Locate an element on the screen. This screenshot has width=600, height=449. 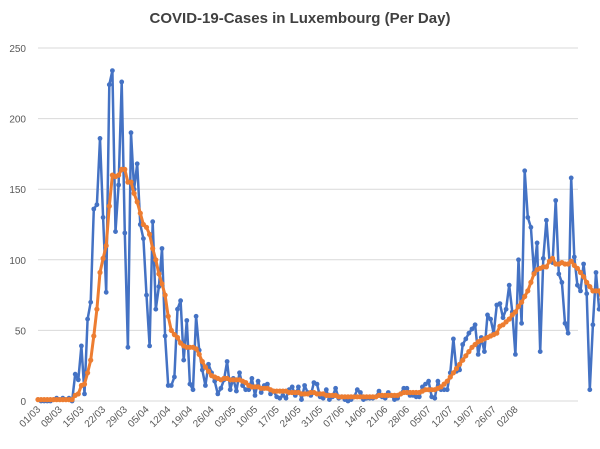
x-tick-label: 12/04 is located at coordinates (161, 417).